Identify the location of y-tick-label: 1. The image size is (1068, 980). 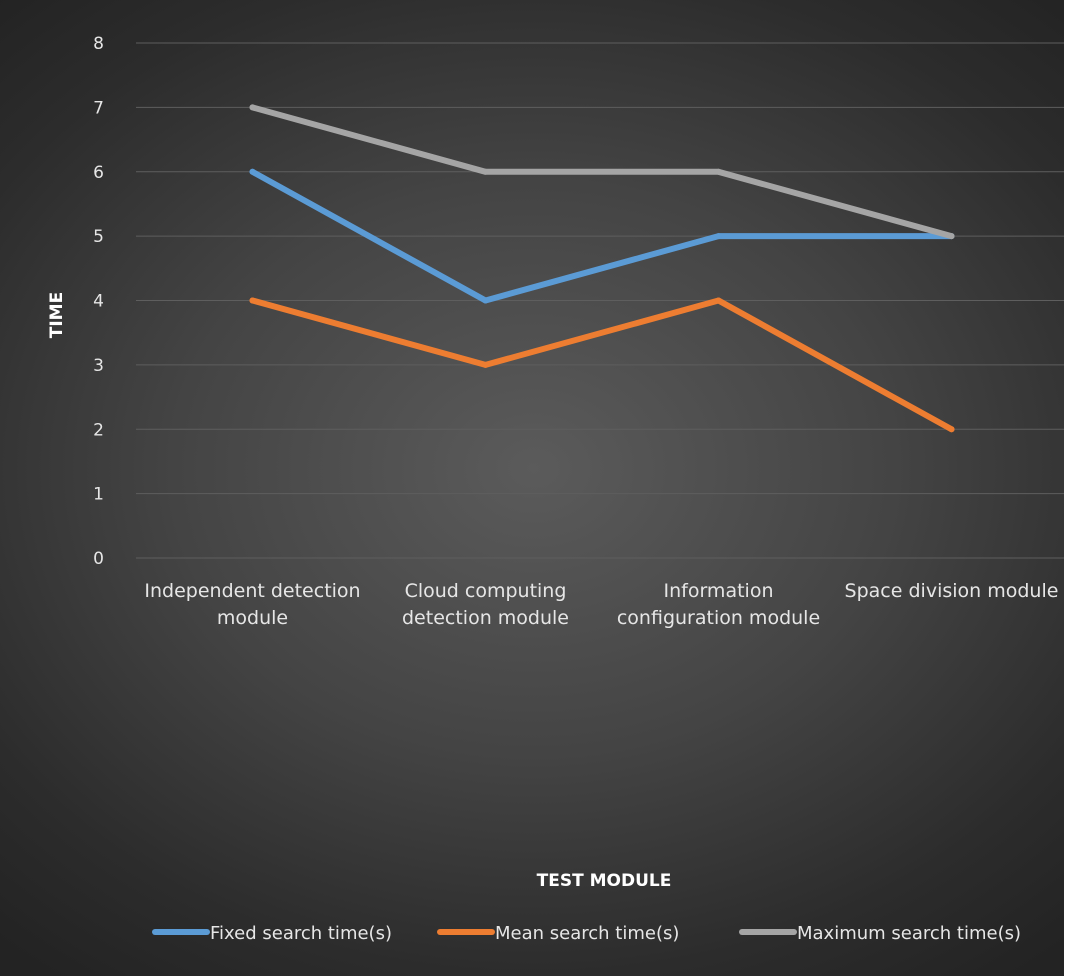
(98, 495).